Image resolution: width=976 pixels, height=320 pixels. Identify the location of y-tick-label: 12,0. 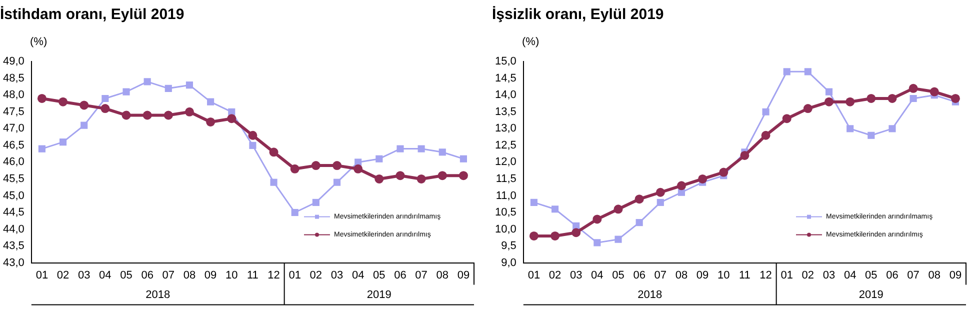
(505, 162).